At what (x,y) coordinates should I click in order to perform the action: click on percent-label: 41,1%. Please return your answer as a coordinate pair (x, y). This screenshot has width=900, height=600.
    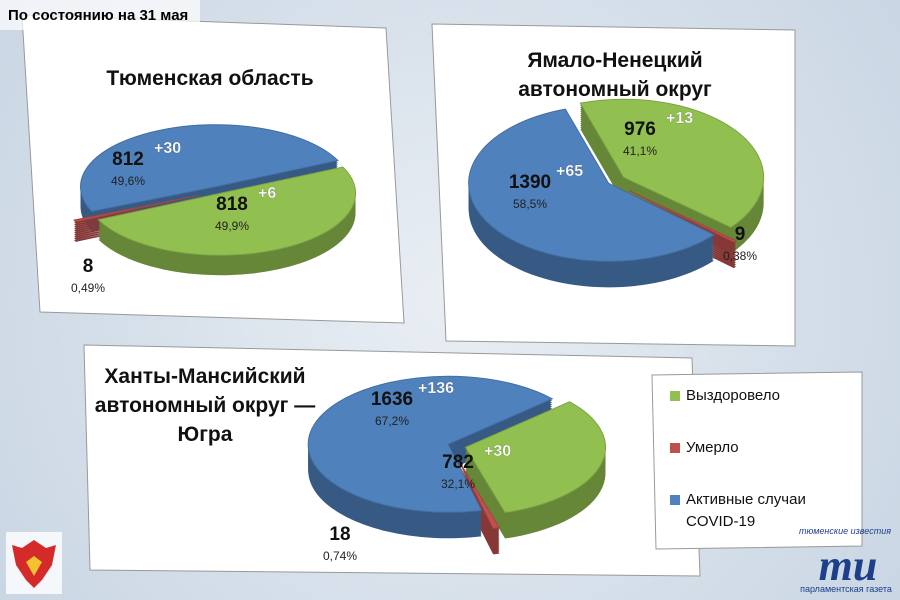
    Looking at the image, I should click on (640, 151).